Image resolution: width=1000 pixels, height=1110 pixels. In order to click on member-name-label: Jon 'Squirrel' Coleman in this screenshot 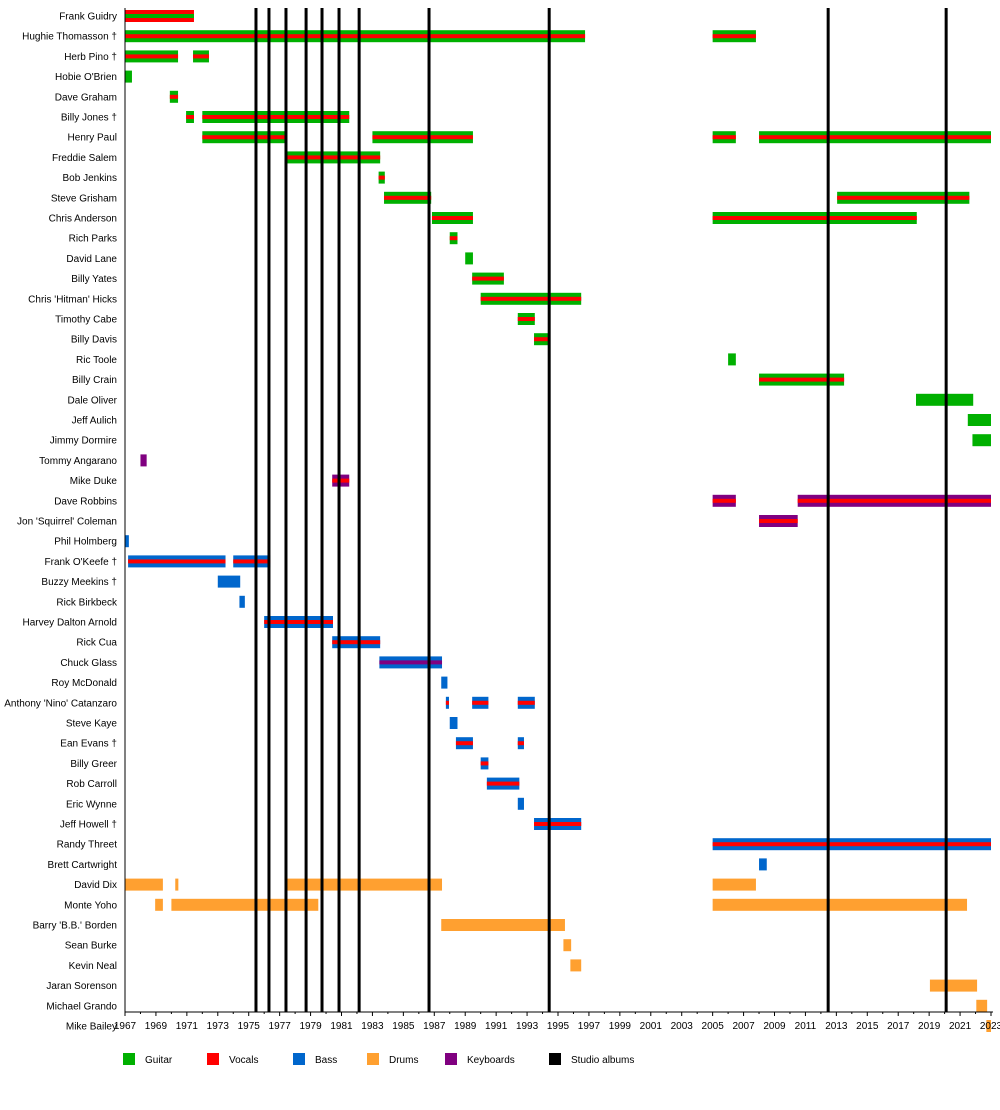, I will do `click(67, 522)`.